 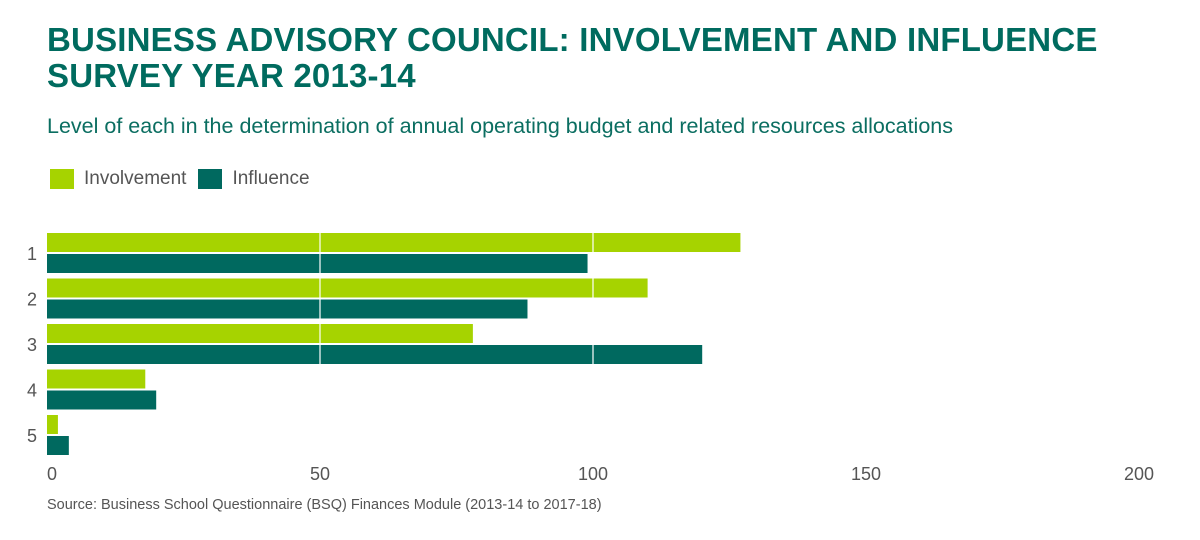 I want to click on x-tick-label-150: 150, so click(x=866, y=474).